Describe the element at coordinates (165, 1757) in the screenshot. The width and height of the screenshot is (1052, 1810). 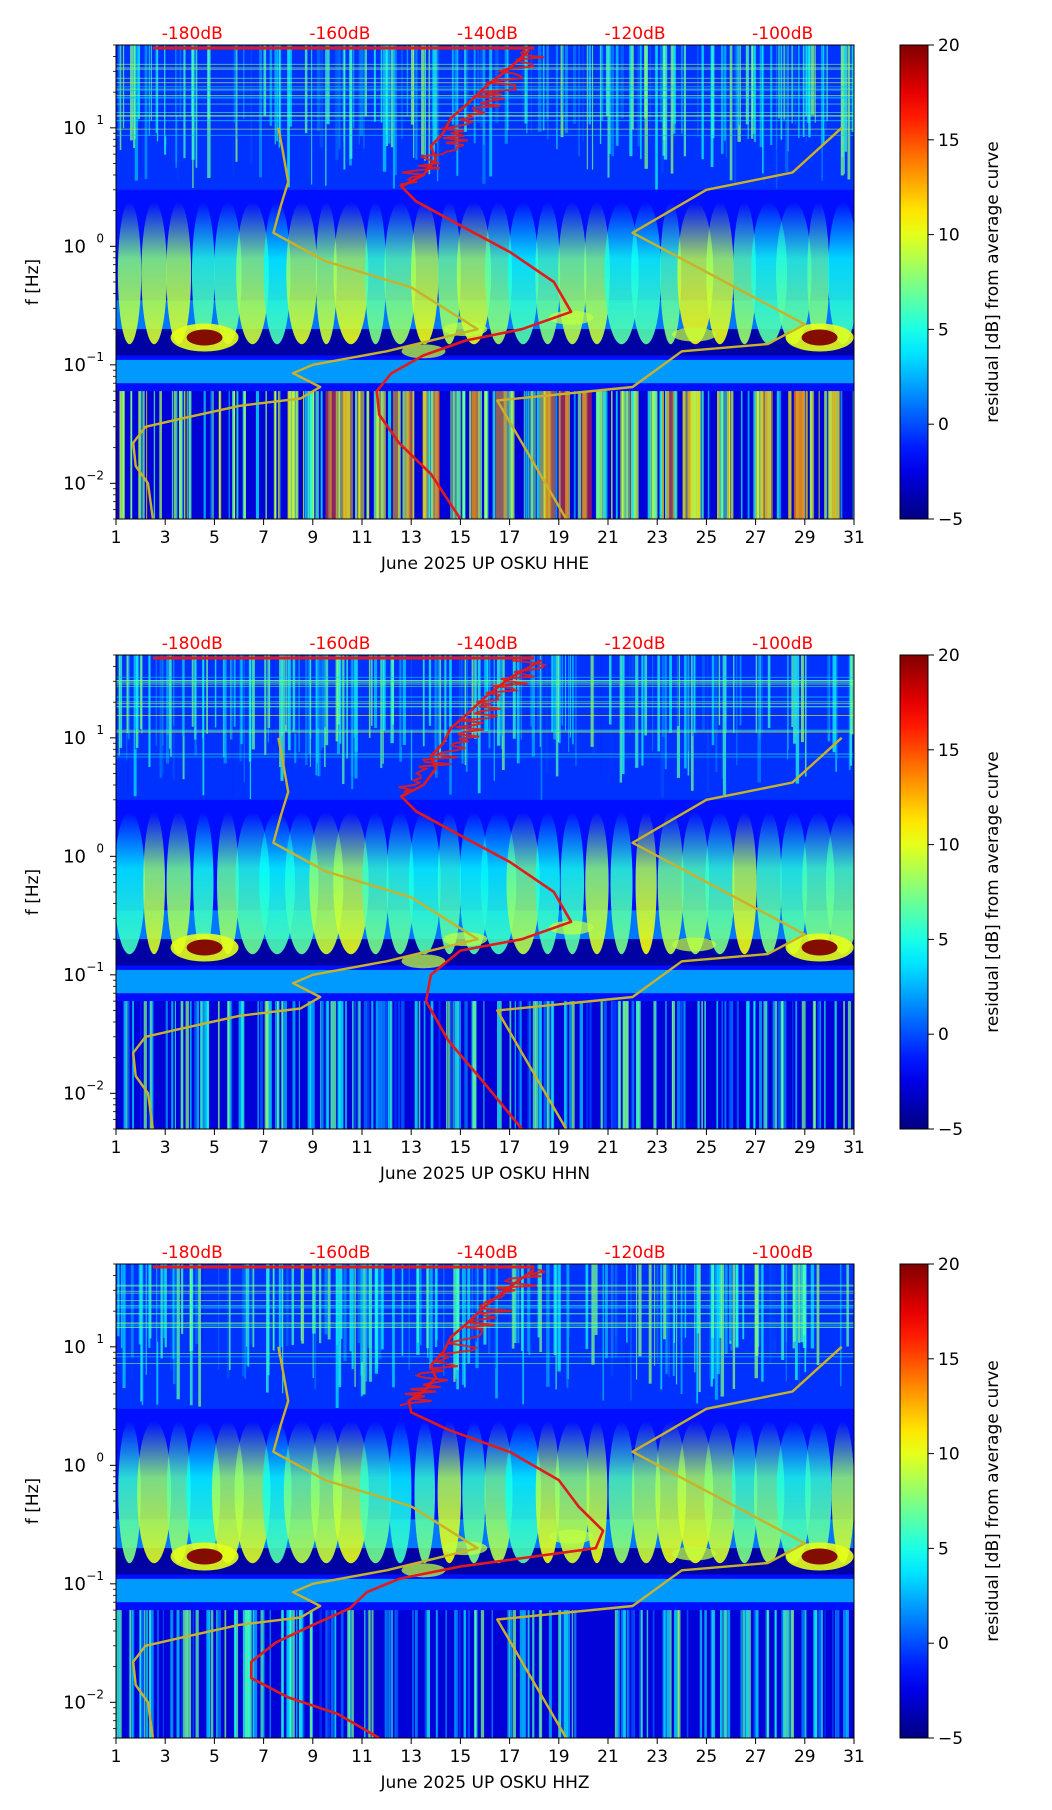
I see `x-tick-label: 3` at that location.